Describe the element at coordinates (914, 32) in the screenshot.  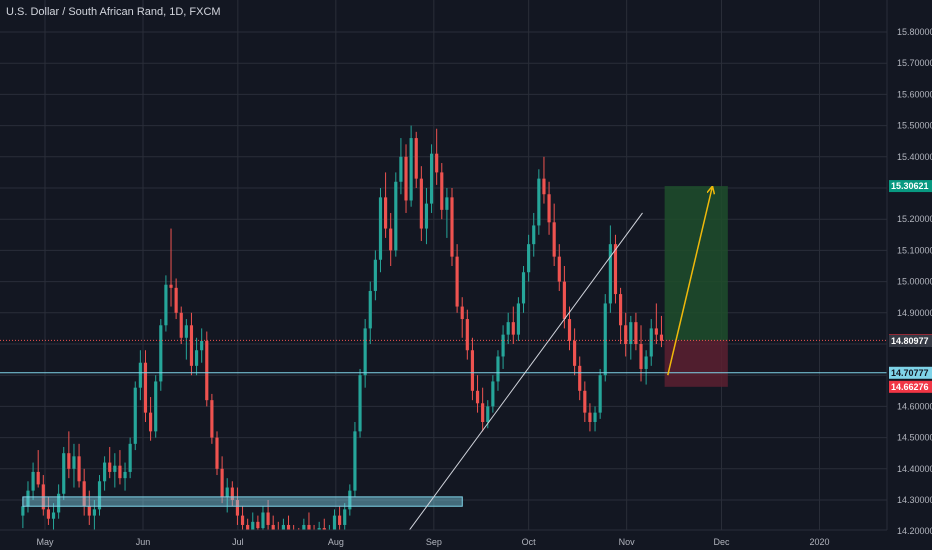
I see `y-tick-label: 15.80000` at that location.